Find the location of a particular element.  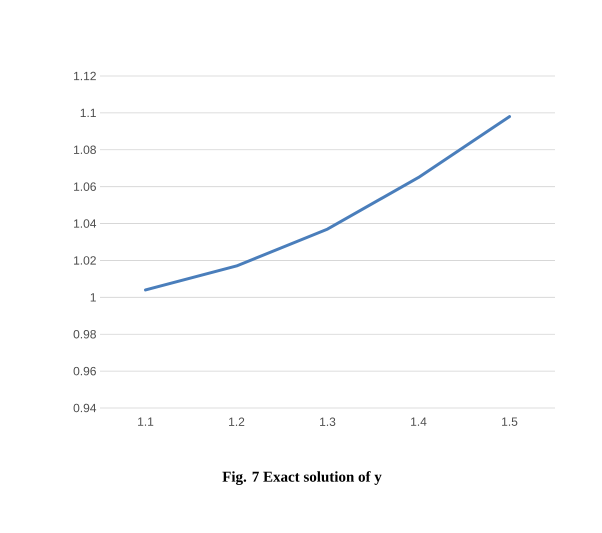

y-tick-label: 0.94 is located at coordinates (85, 408).